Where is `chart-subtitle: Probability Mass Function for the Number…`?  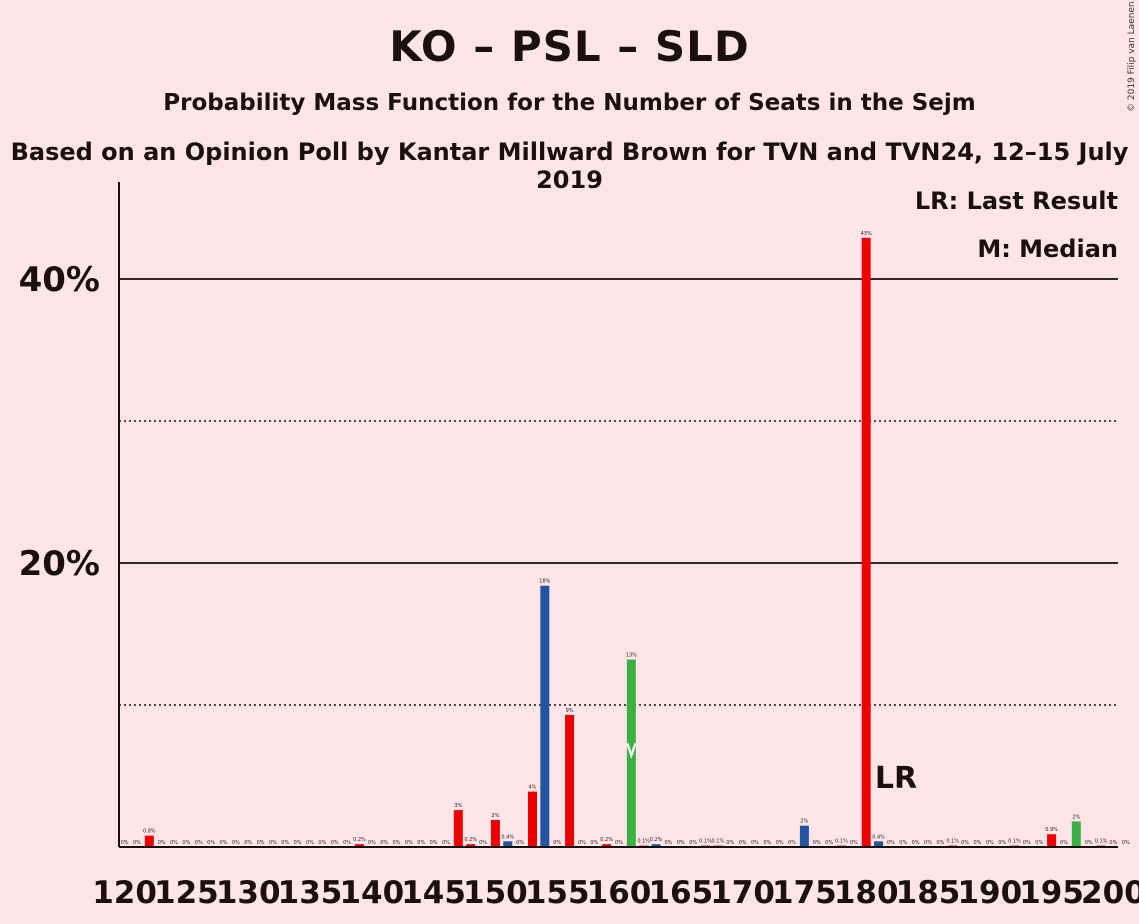
chart-subtitle: Probability Mass Function for the Number… is located at coordinates (569, 103).